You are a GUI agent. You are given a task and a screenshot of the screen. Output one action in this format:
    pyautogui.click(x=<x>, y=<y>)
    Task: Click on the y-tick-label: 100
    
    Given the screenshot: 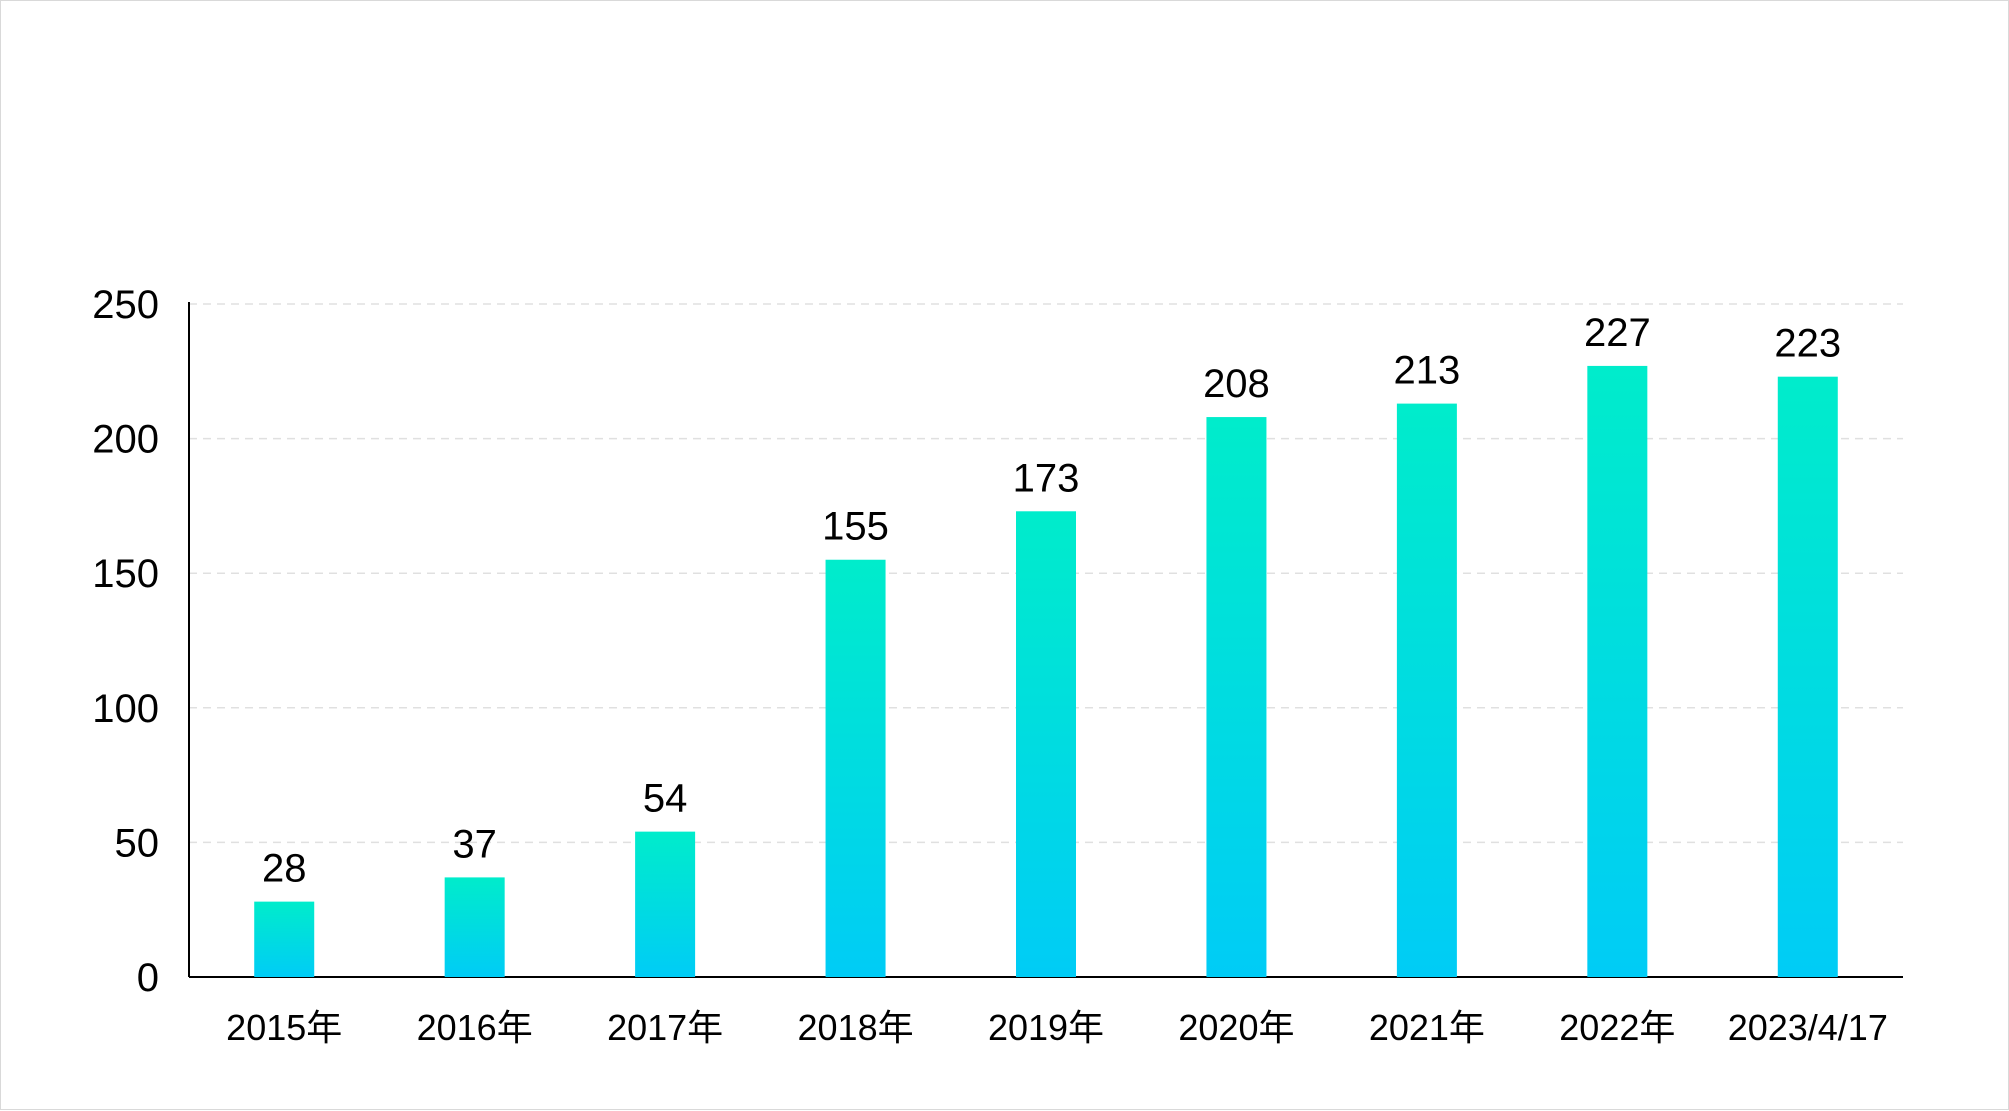 What is the action you would take?
    pyautogui.click(x=125, y=709)
    